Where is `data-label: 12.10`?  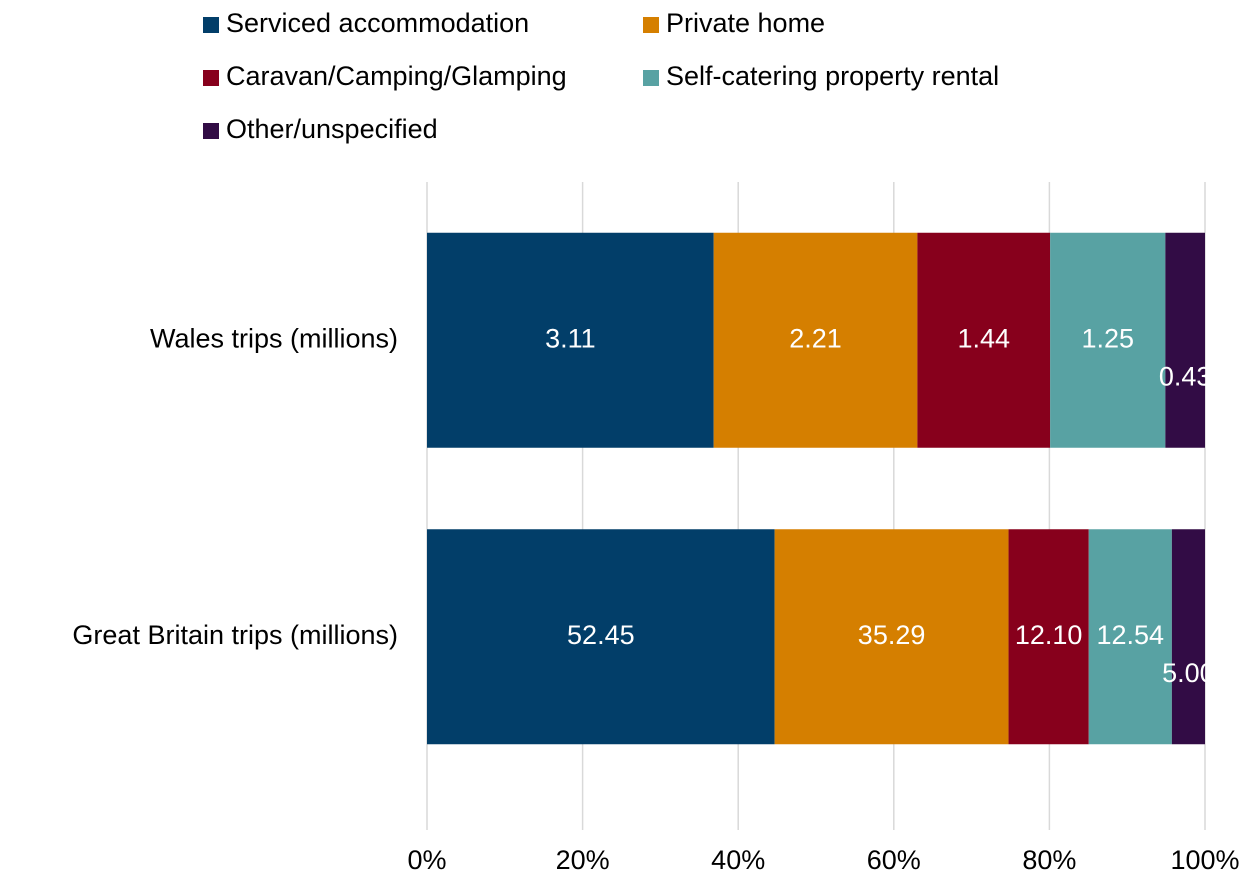 data-label: 12.10 is located at coordinates (1049, 635).